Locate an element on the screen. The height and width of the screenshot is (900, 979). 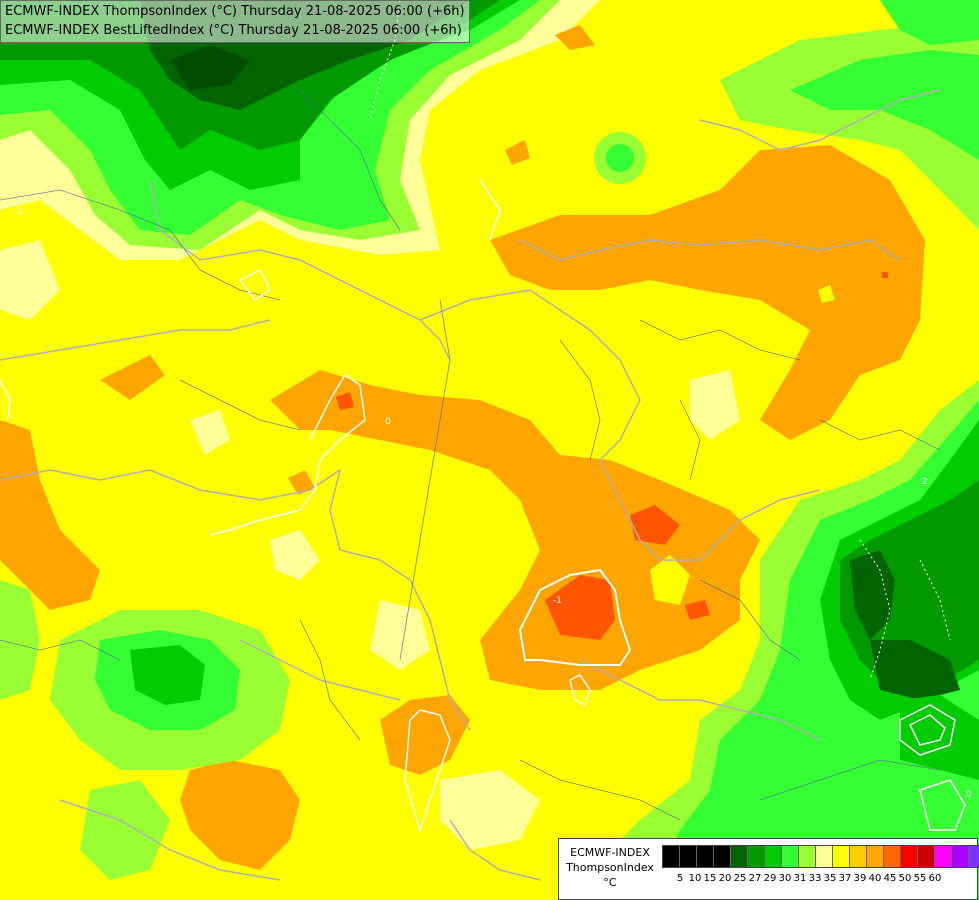
legend-tick: 50 is located at coordinates (905, 878).